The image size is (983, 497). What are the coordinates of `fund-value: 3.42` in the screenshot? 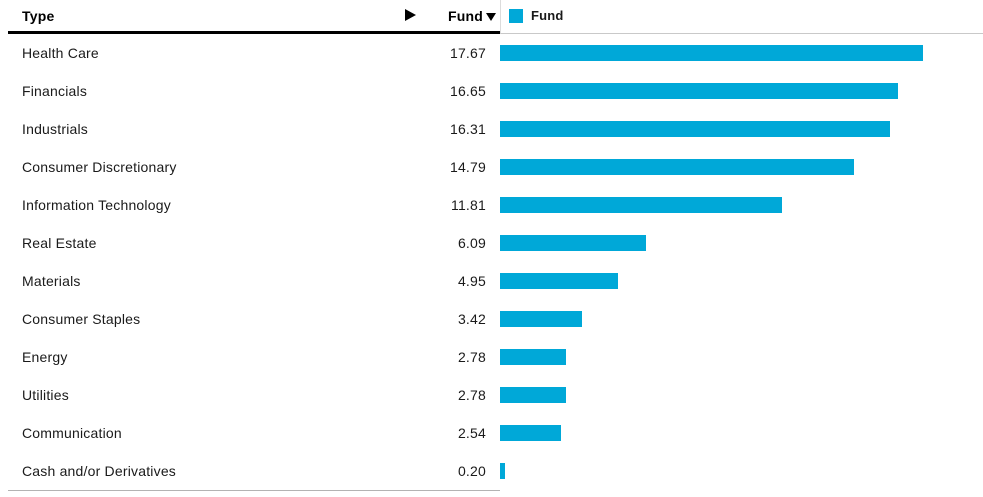 It's located at (471, 319).